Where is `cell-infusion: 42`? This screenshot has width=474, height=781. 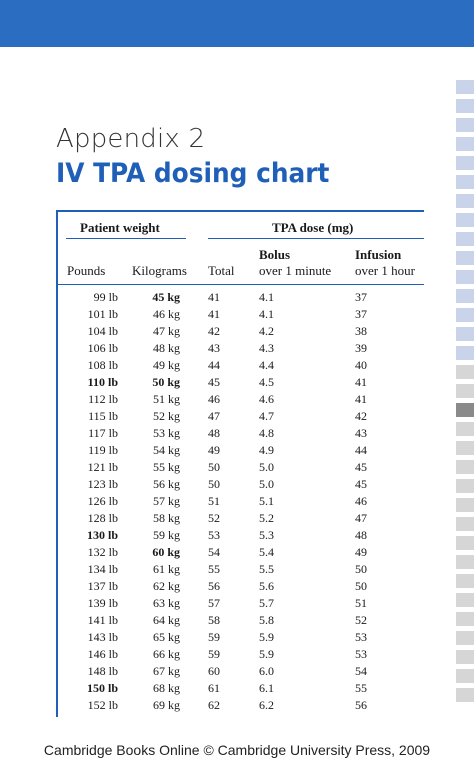 cell-infusion: 42 is located at coordinates (361, 416).